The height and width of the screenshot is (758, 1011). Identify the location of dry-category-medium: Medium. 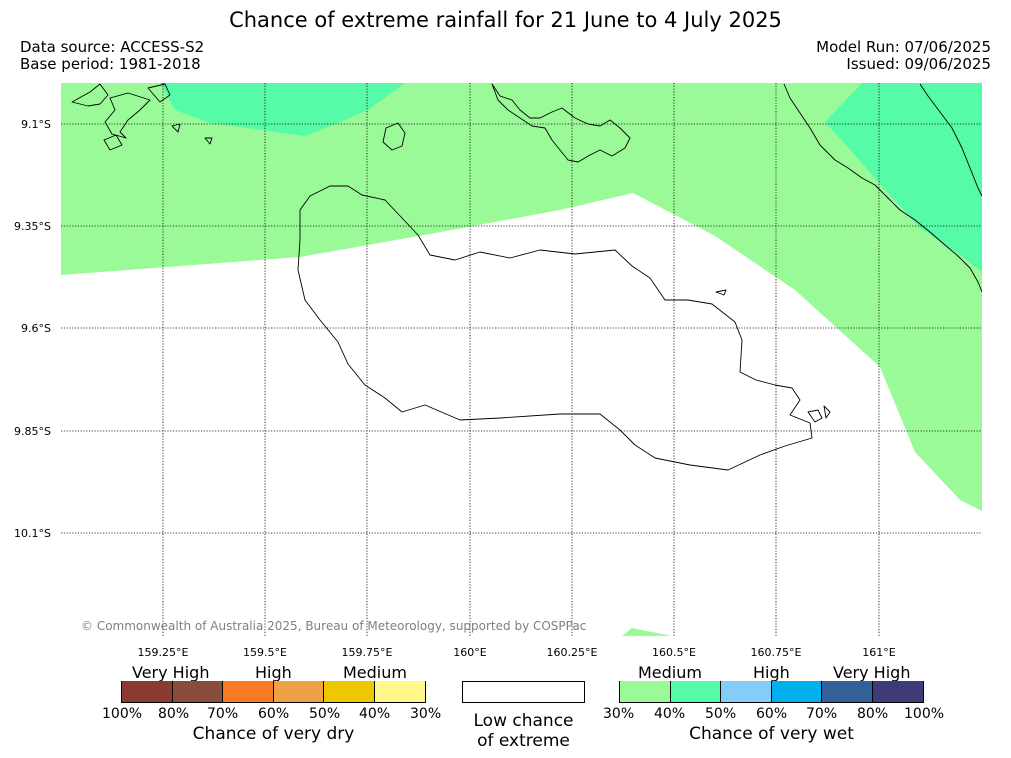
(375, 672).